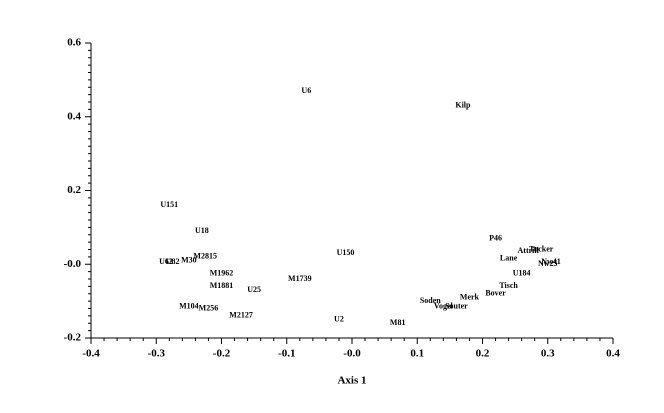  I want to click on point-label: Nw25, so click(548, 263).